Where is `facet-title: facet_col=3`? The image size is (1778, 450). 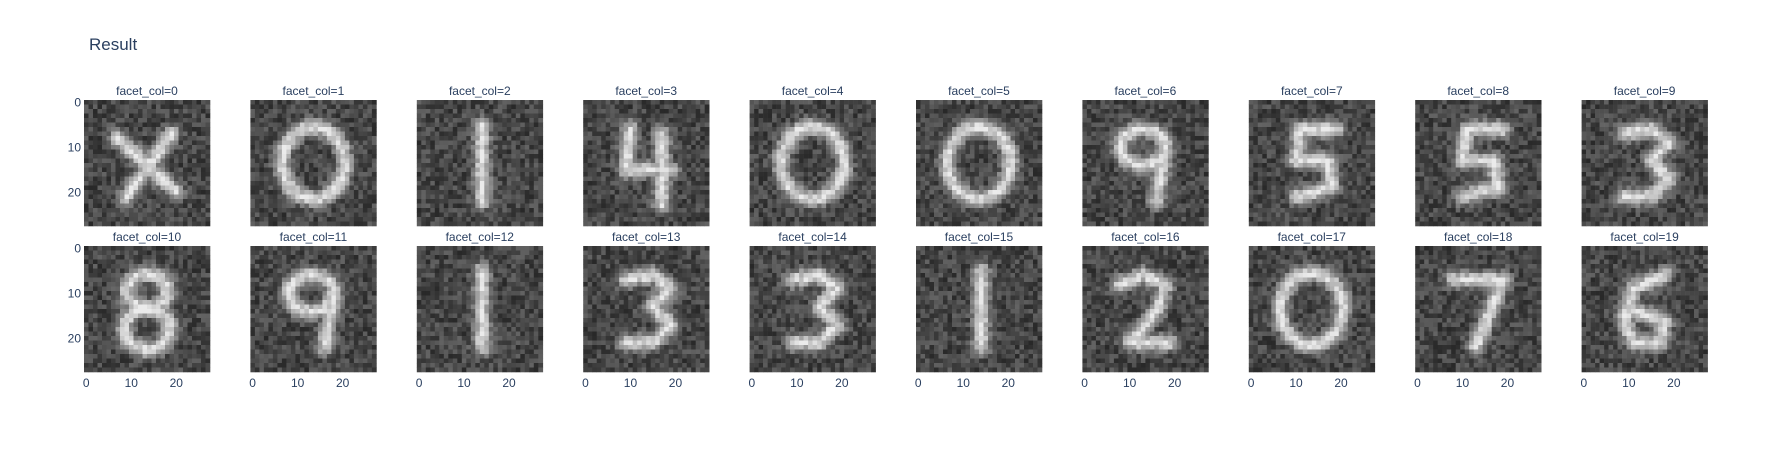
facet-title: facet_col=3 is located at coordinates (646, 91).